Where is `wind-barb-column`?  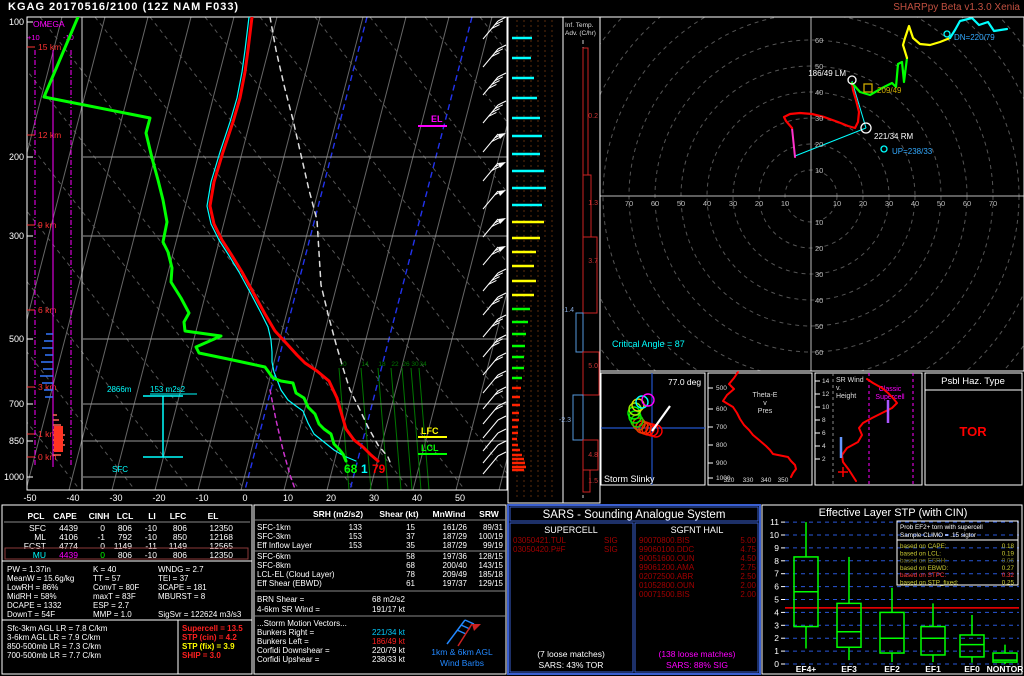
wind-barb-column is located at coordinates (494, 245).